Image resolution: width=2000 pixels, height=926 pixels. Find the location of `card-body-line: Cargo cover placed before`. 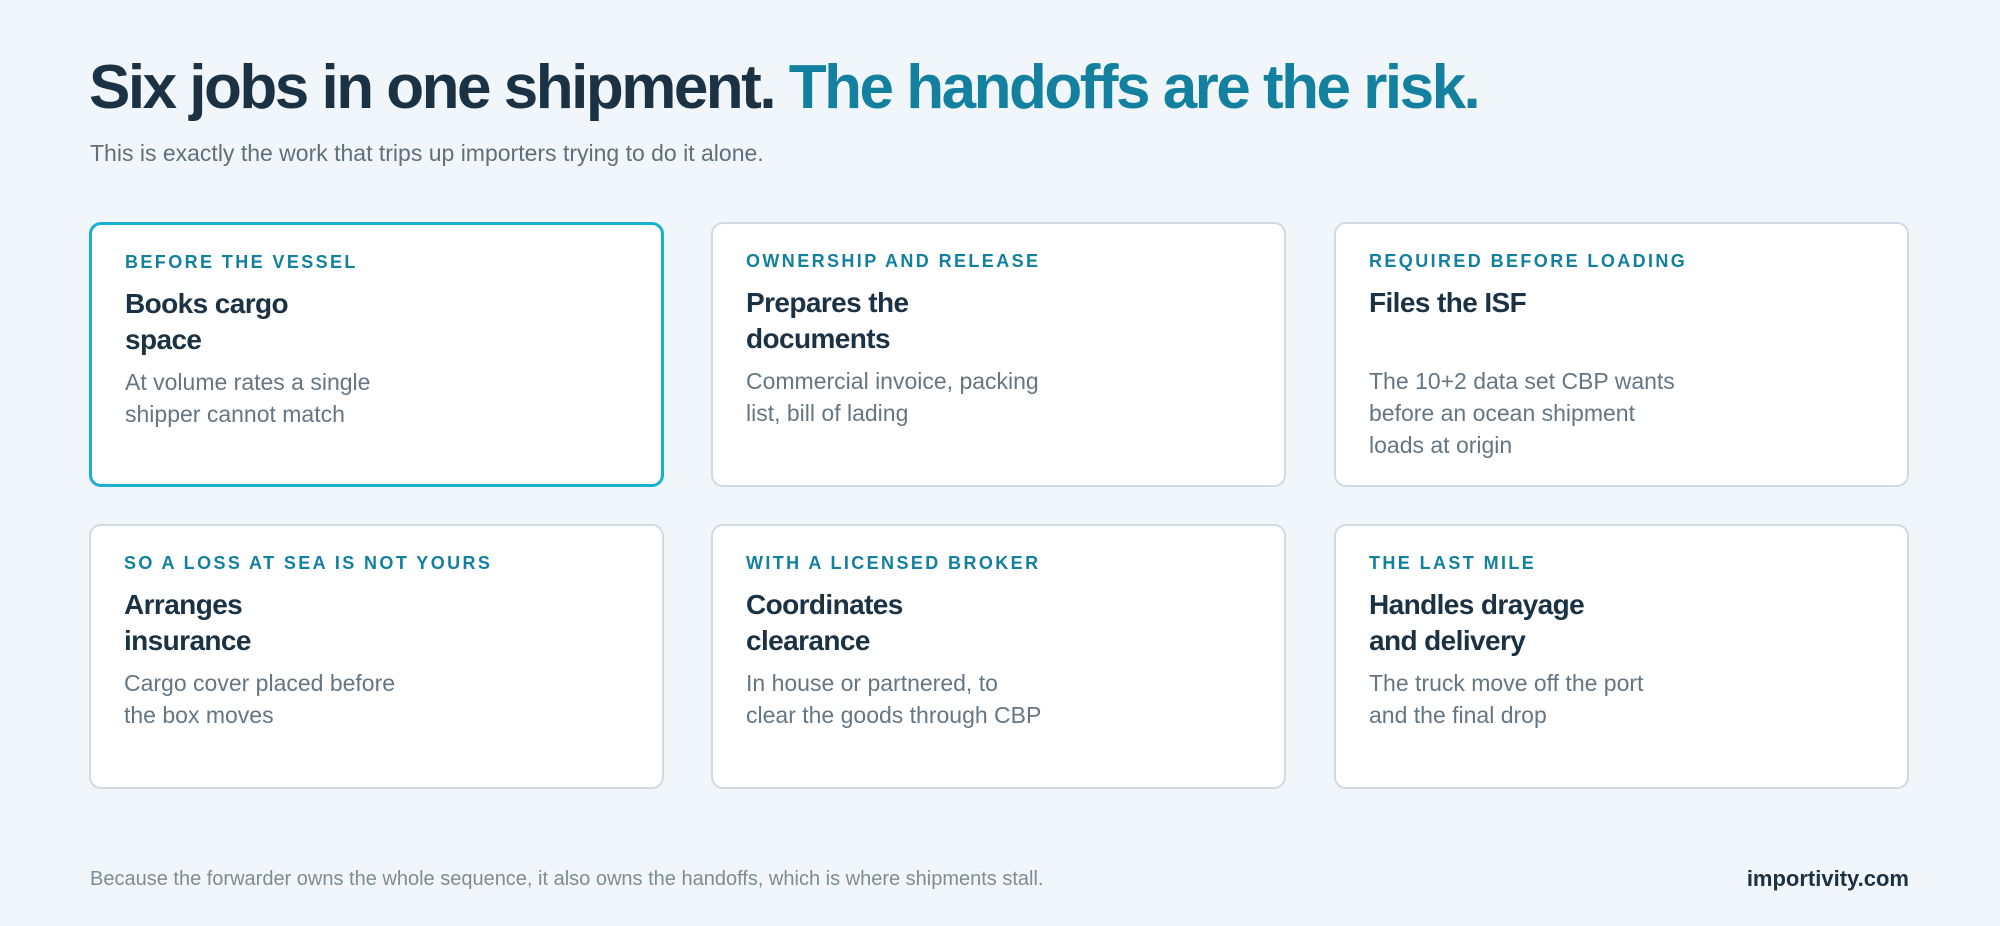

card-body-line: Cargo cover placed before is located at coordinates (260, 683).